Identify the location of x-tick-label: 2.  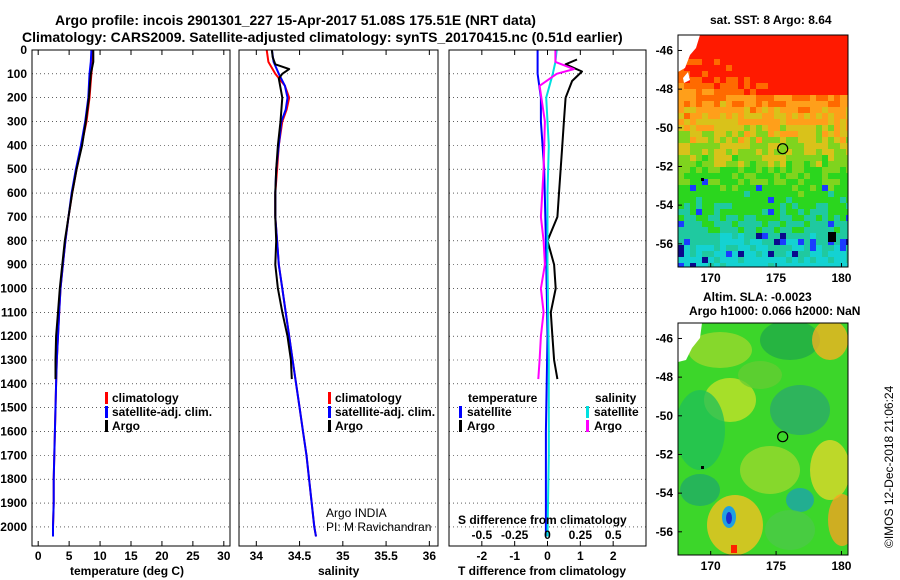
(613, 556).